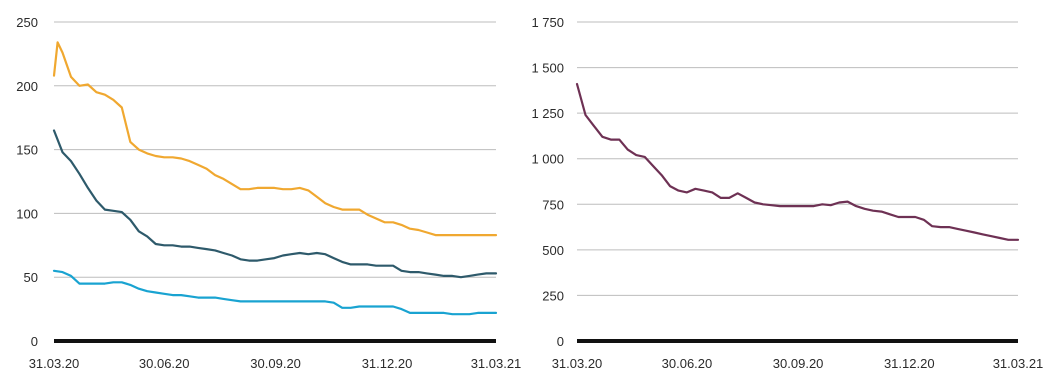 The width and height of the screenshot is (1043, 372). I want to click on y-tick-label: 750, so click(553, 204).